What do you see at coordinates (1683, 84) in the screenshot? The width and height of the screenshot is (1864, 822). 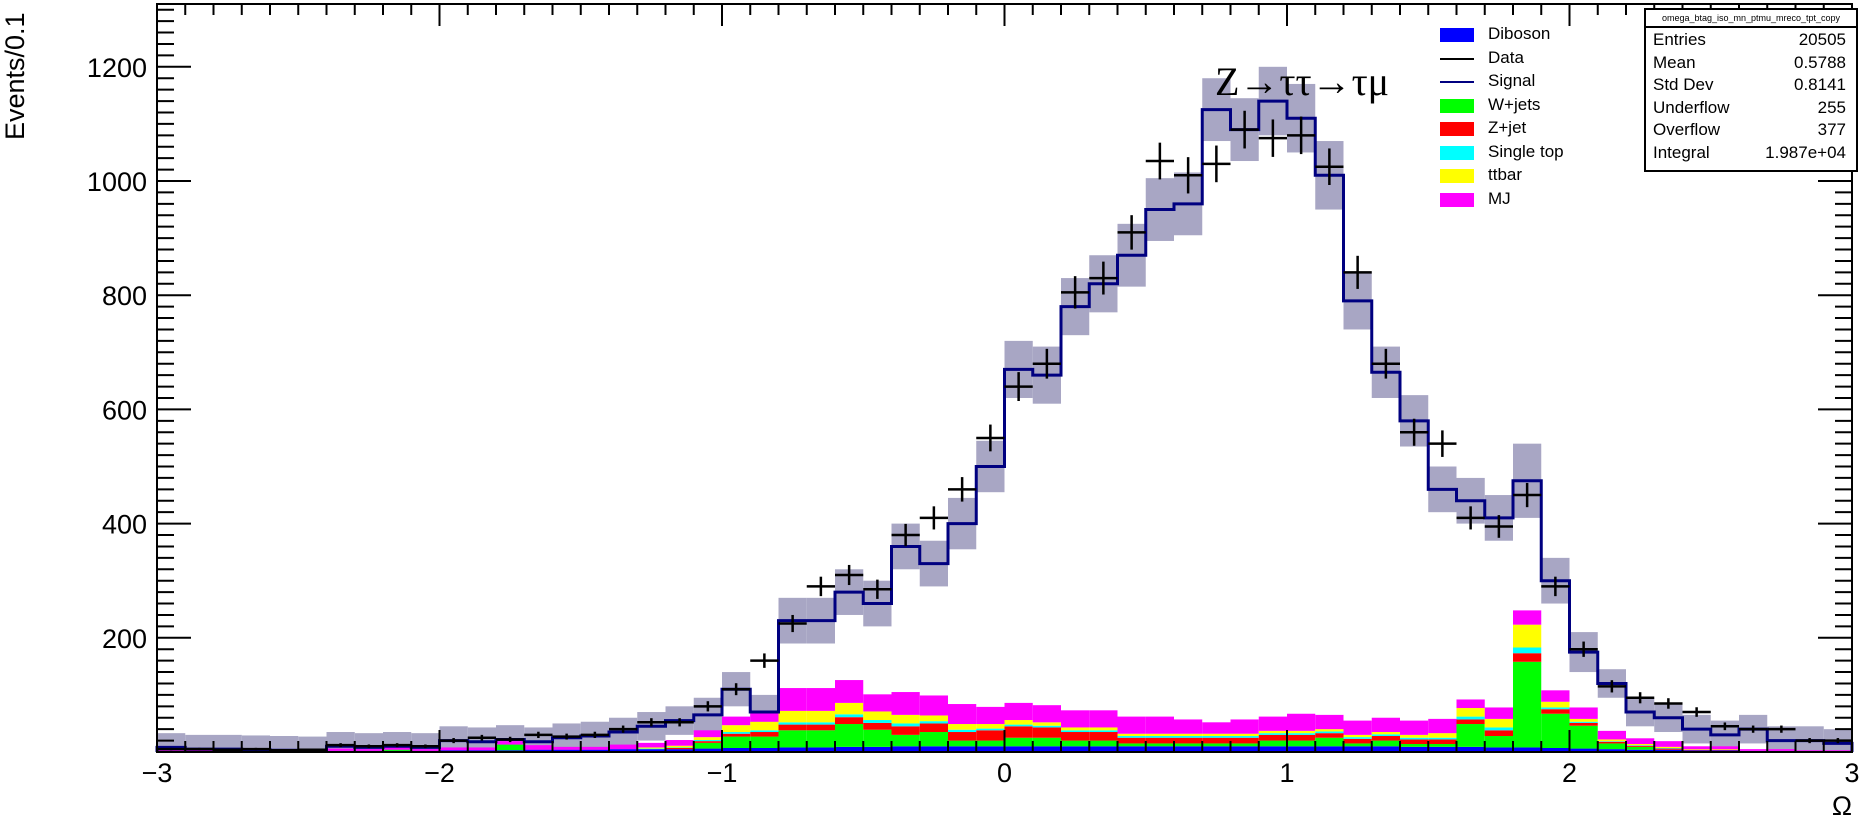 I see `stats-key: Std Dev` at bounding box center [1683, 84].